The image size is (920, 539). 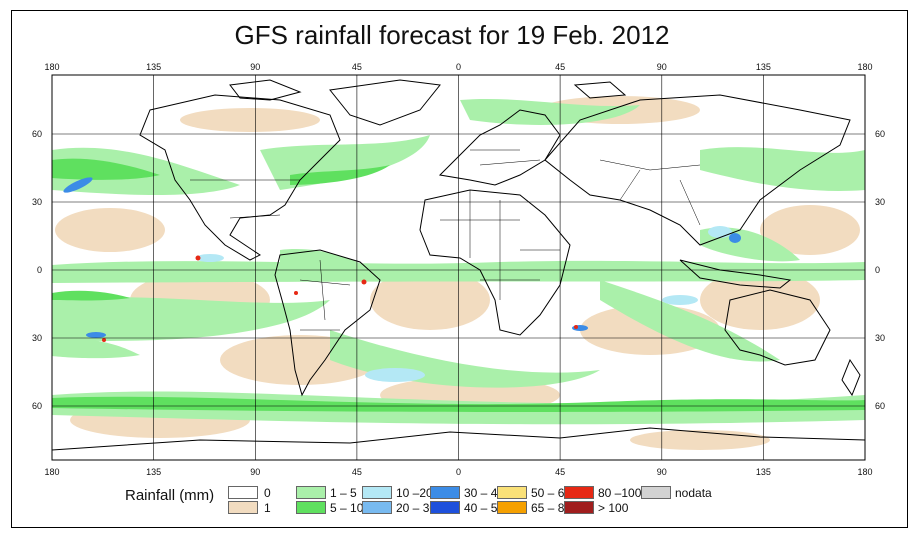 What do you see at coordinates (484, 508) in the screenshot?
I see `legend-label: 40 – 50` at bounding box center [484, 508].